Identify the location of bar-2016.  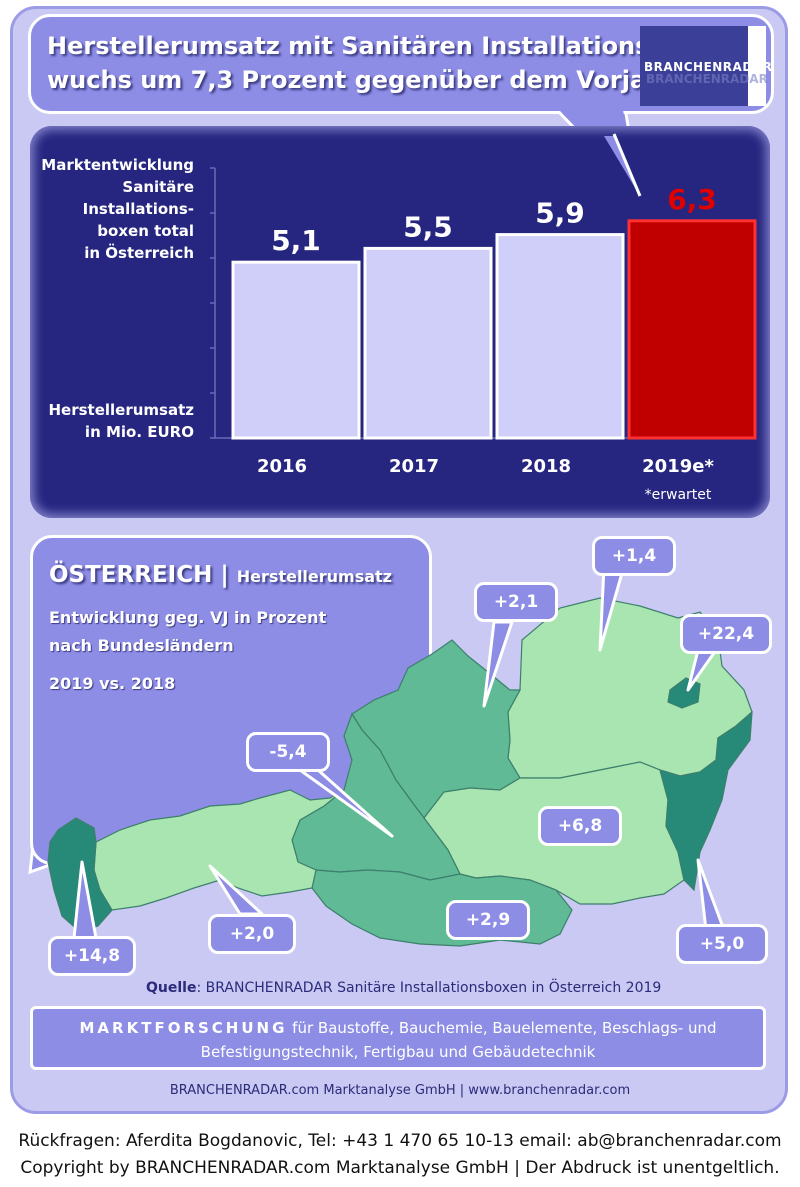
(296, 350).